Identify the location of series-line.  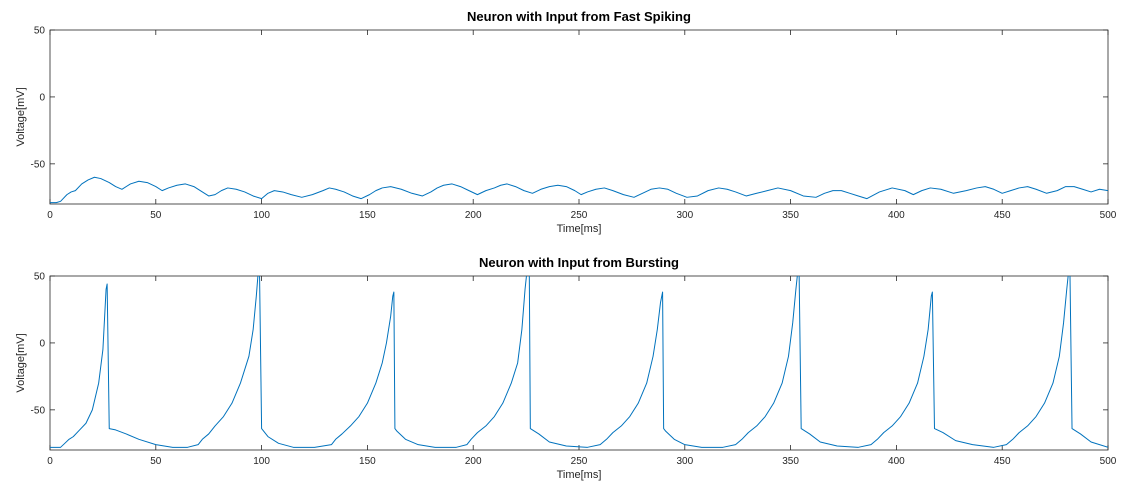
(579, 190).